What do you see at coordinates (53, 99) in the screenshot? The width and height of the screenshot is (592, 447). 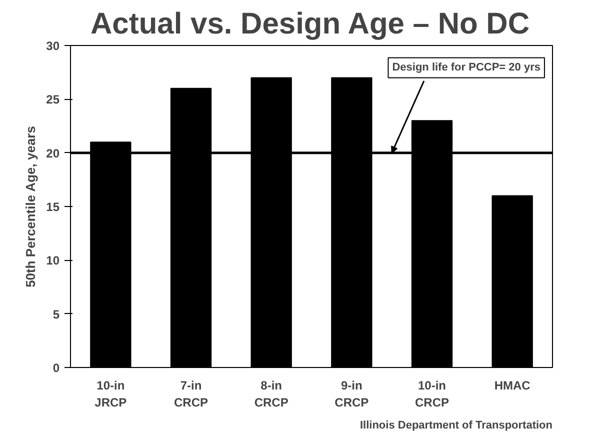 I see `y-tick-label: 25` at bounding box center [53, 99].